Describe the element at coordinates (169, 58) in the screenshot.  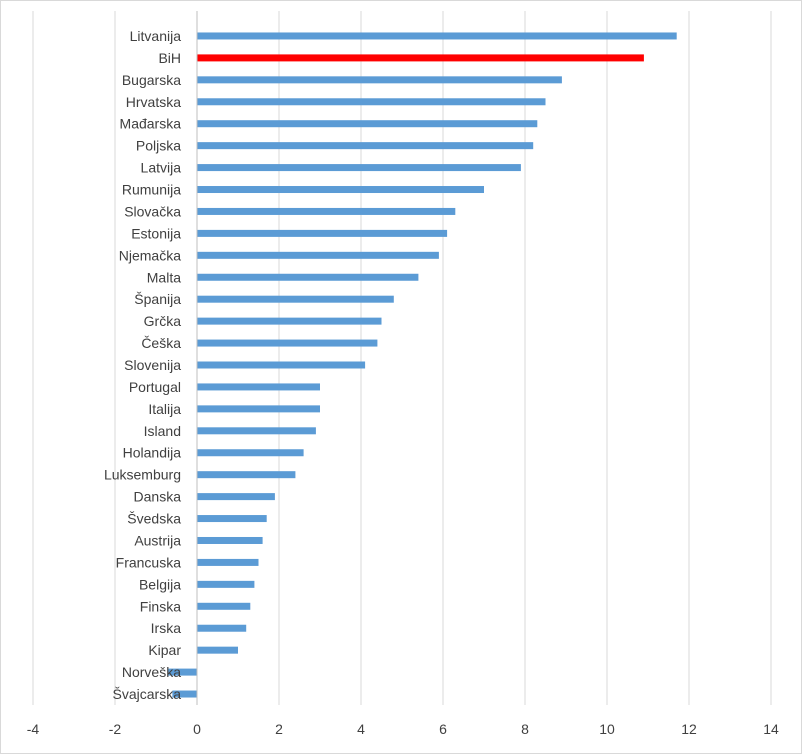
I see `category-label: BiH` at that location.